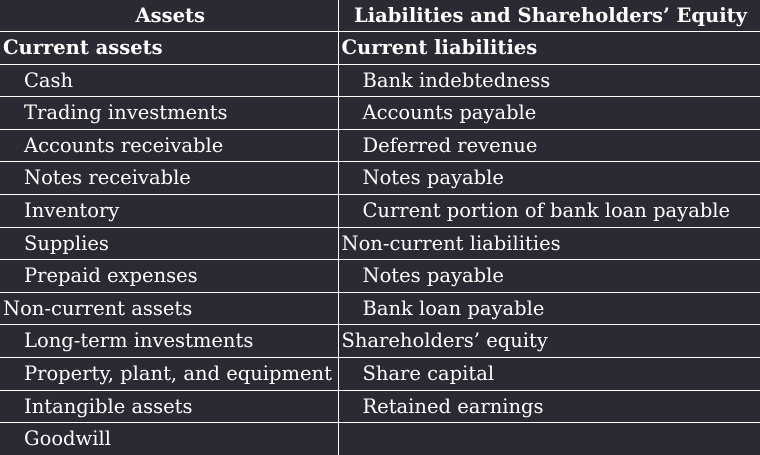 The width and height of the screenshot is (760, 455). What do you see at coordinates (169, 341) in the screenshot?
I see `assets-cell: Long-term investments` at bounding box center [169, 341].